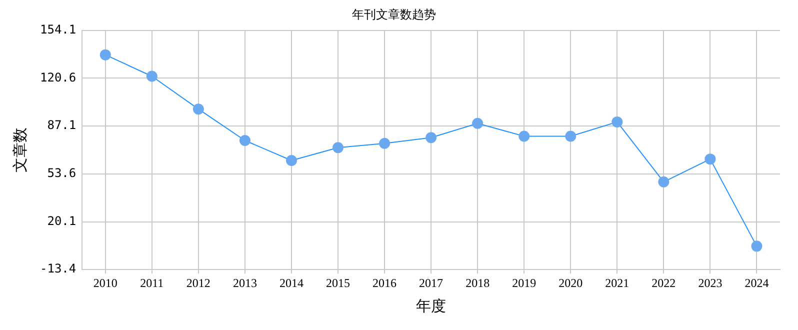 Image resolution: width=798 pixels, height=330 pixels. Describe the element at coordinates (431, 283) in the screenshot. I see `x-tick-label: 2017` at that location.